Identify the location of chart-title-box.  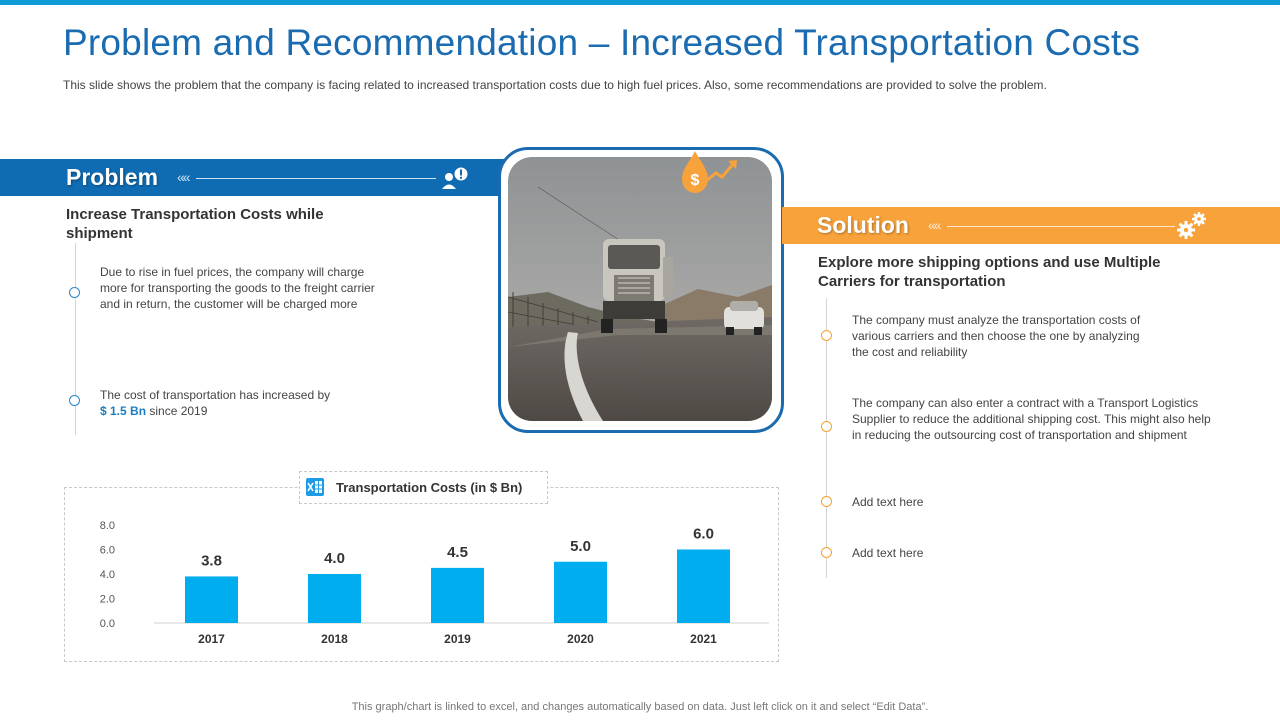
(423, 487).